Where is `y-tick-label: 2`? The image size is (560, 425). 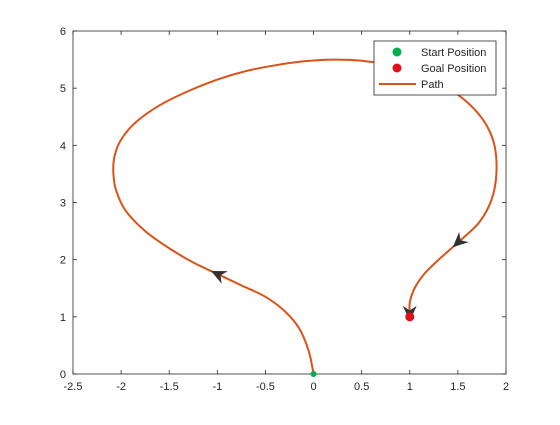 y-tick-label: 2 is located at coordinates (63, 261).